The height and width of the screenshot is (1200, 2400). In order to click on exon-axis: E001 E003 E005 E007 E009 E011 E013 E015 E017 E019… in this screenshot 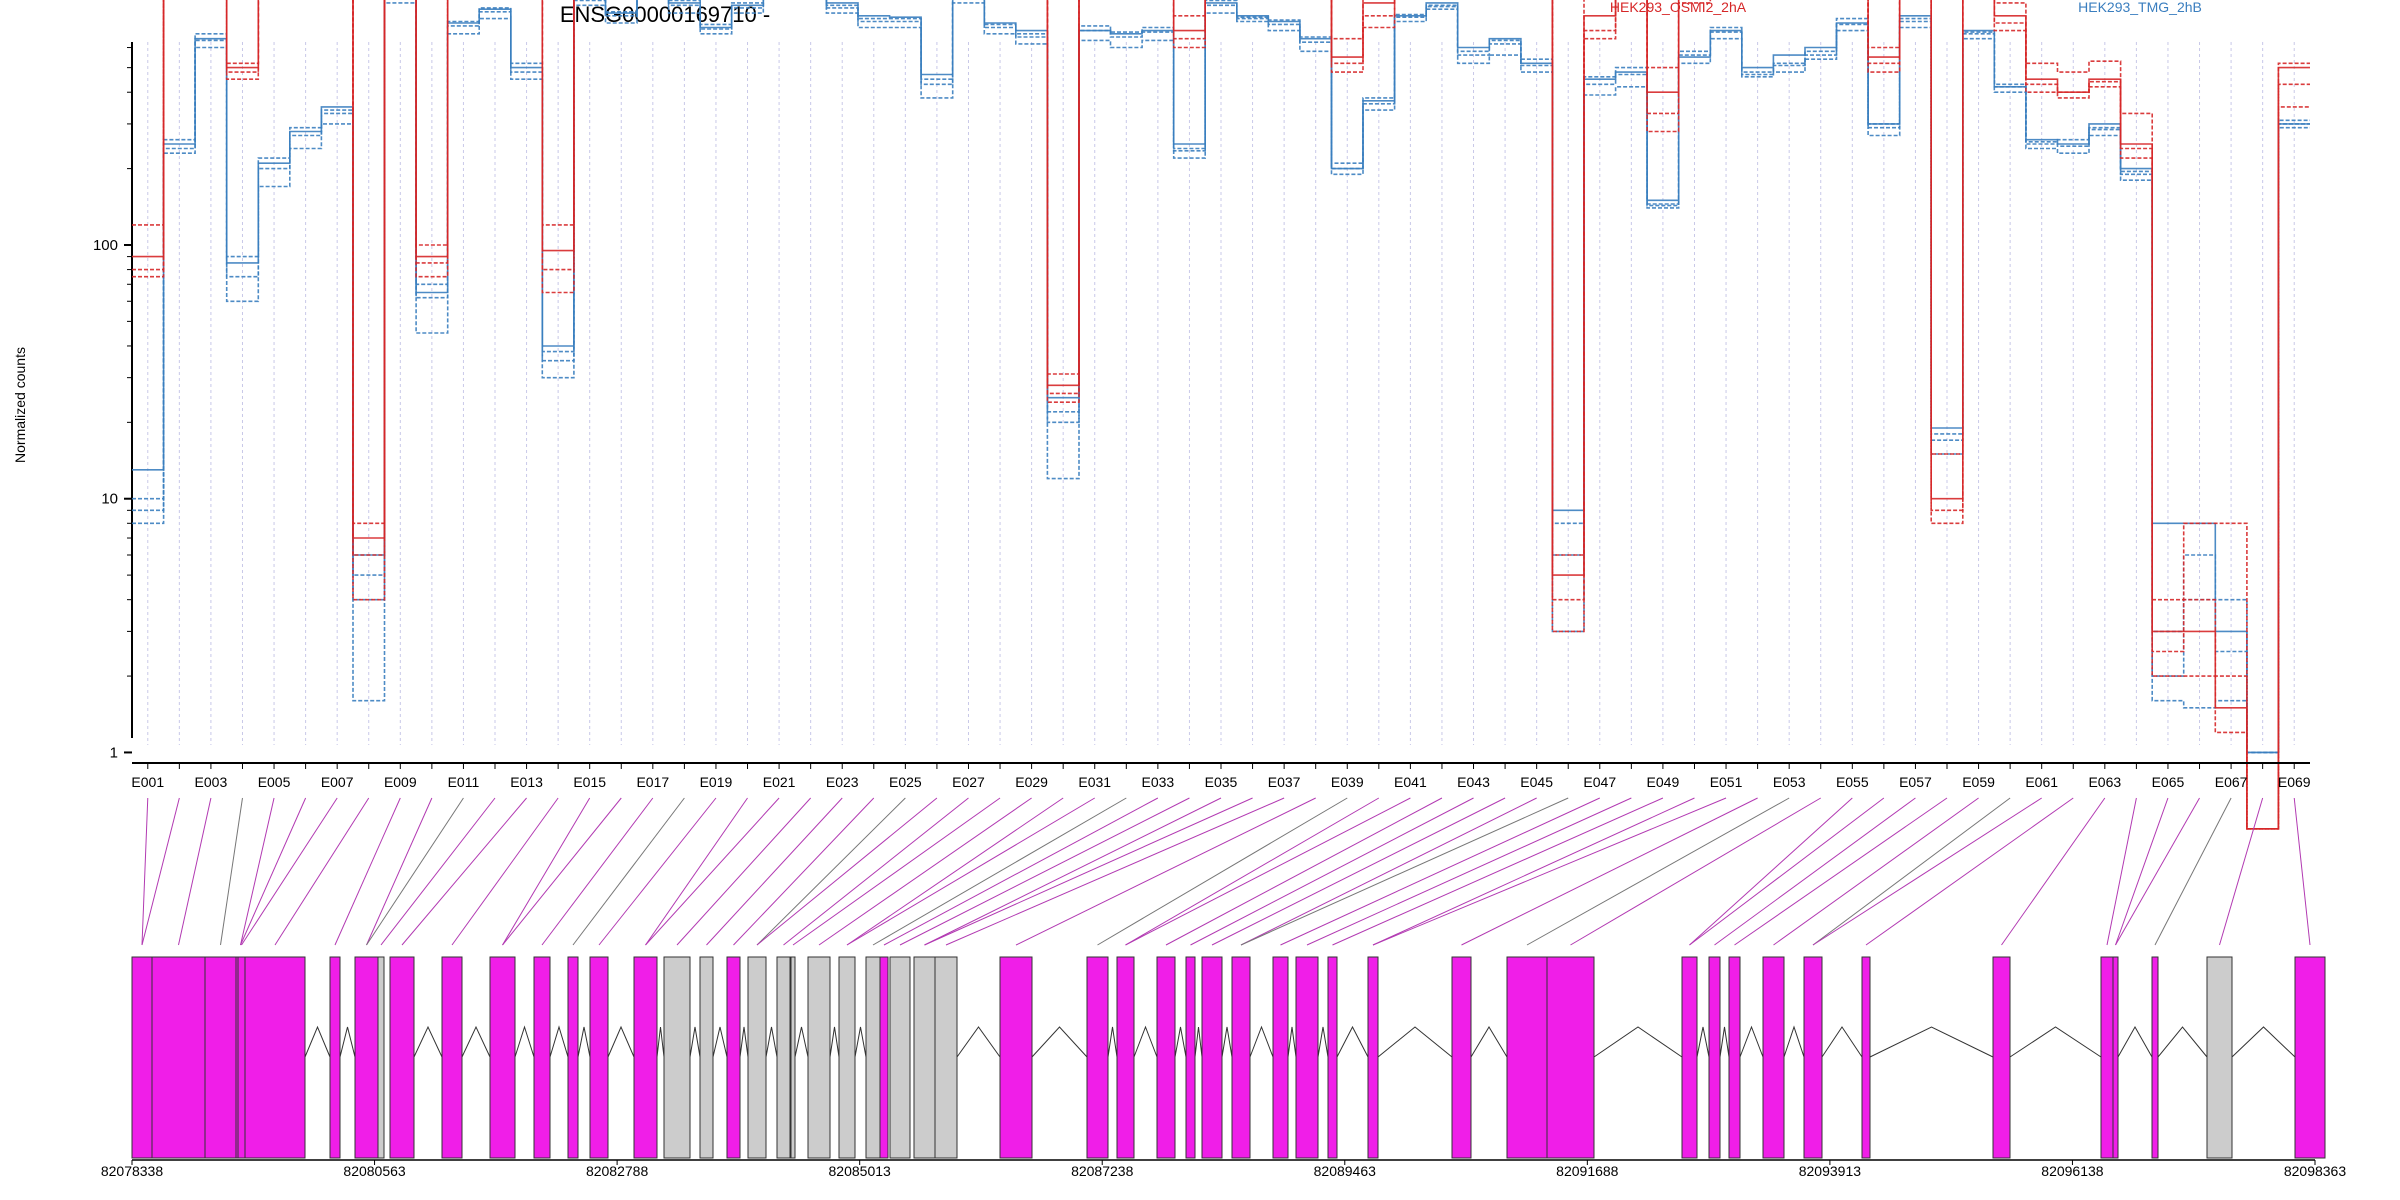, I will do `click(1221, 776)`.